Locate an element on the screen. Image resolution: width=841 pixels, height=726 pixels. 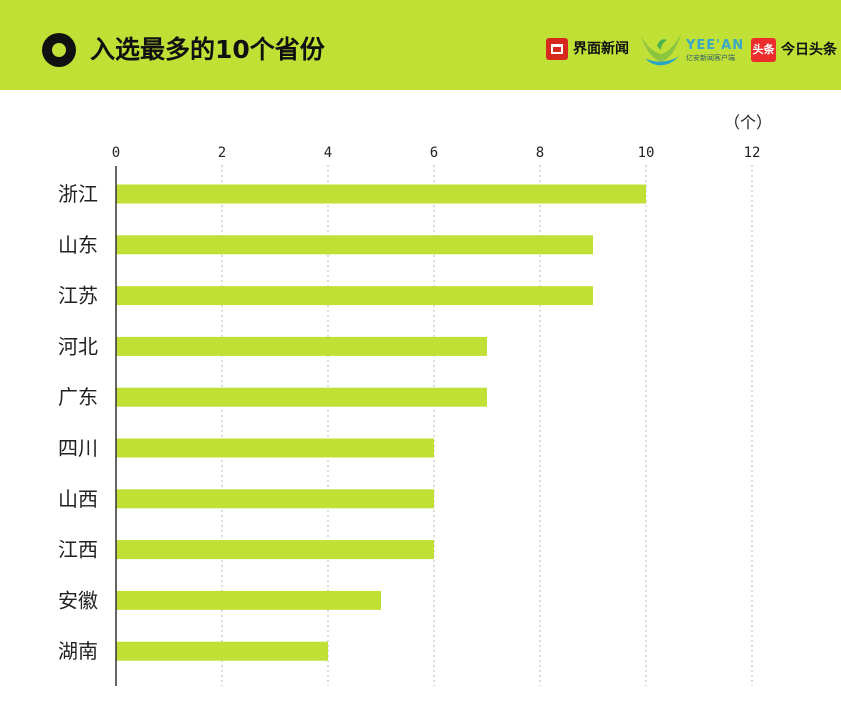
yeean-logo-icon is located at coordinates (661, 50).